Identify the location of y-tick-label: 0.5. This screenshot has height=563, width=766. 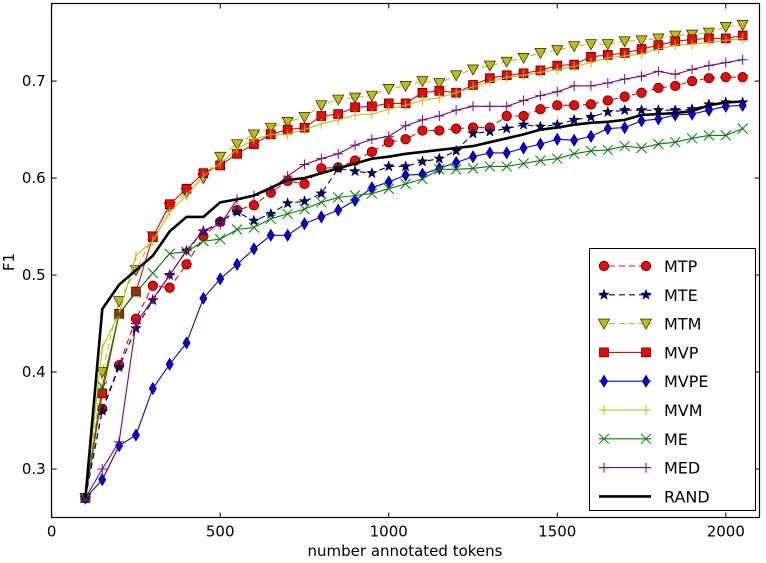
(34, 275).